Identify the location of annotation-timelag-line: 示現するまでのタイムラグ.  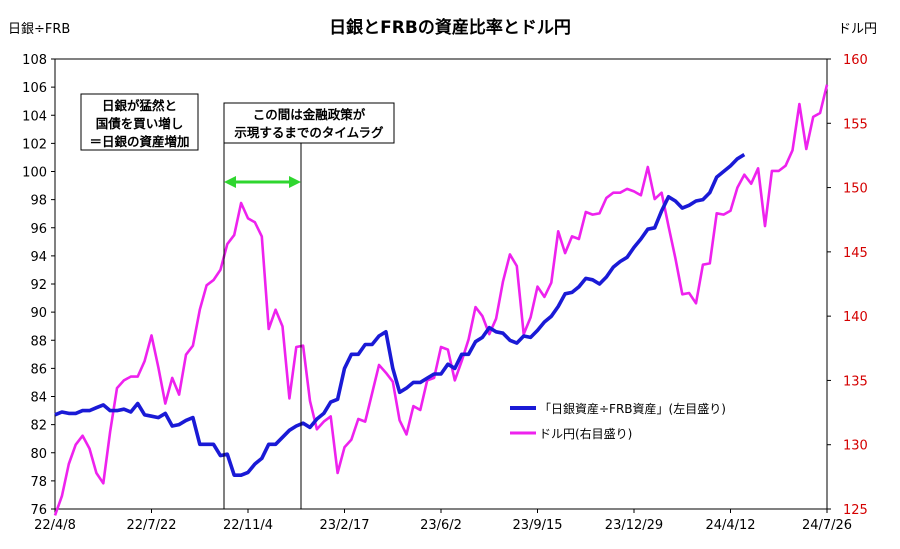
(308, 132).